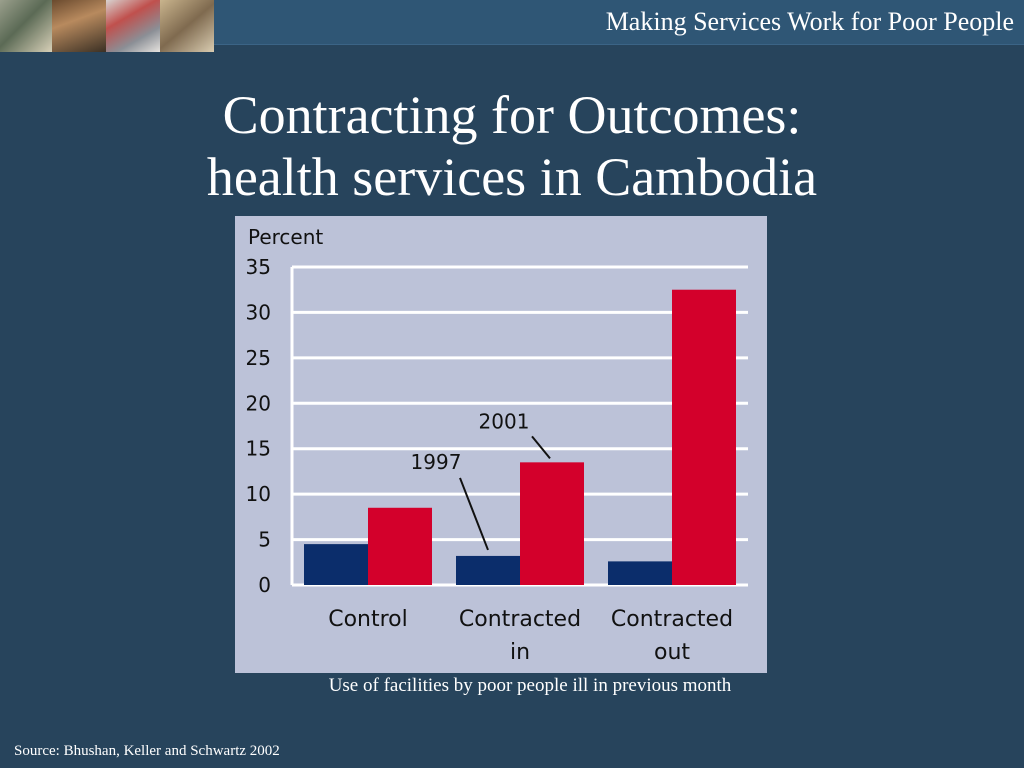 This screenshot has height=768, width=1024. Describe the element at coordinates (512, 177) in the screenshot. I see `slide-title-line-2: health services in Cambodia` at that location.